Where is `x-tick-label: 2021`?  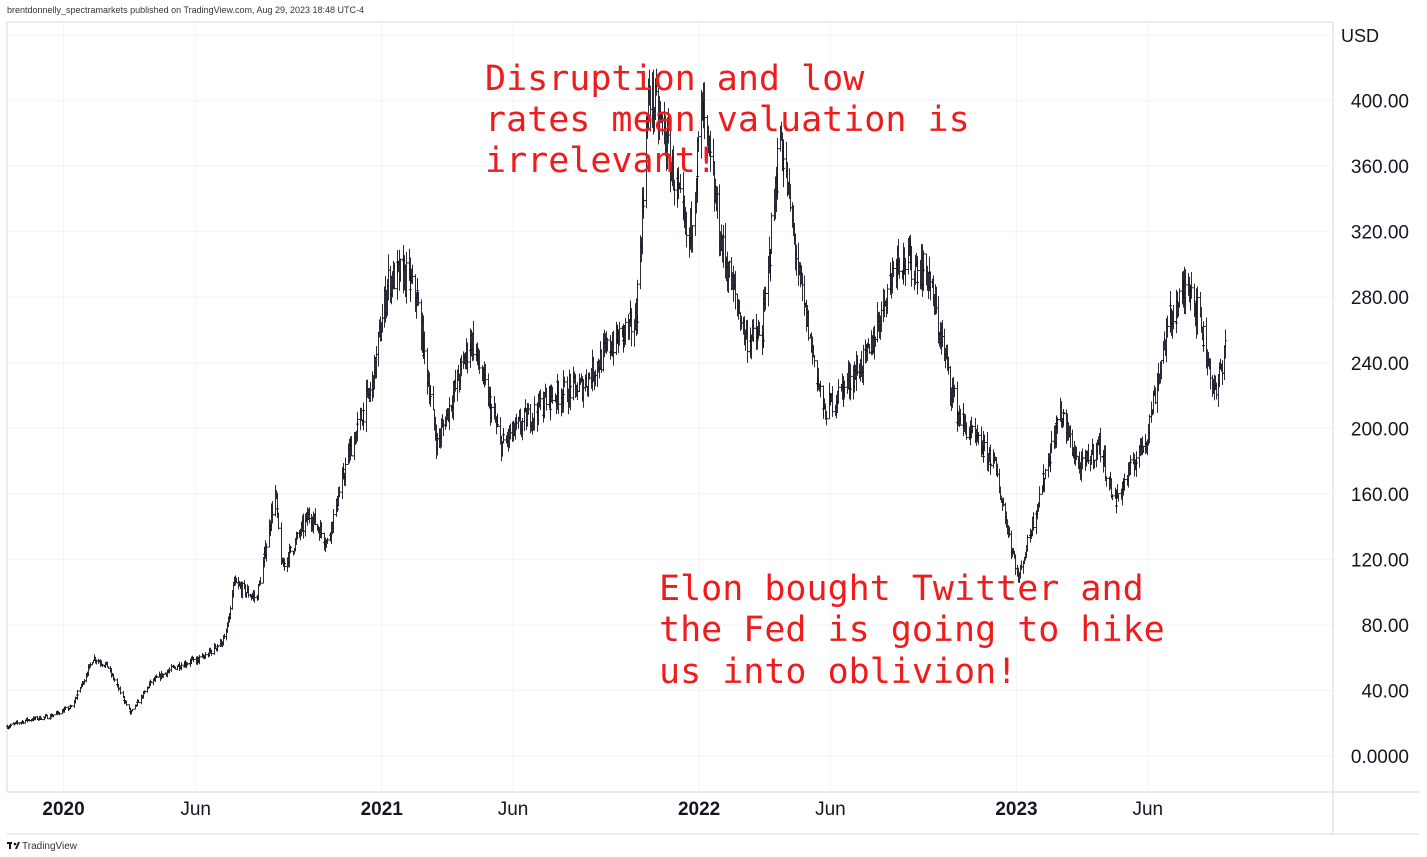 x-tick-label: 2021 is located at coordinates (382, 809).